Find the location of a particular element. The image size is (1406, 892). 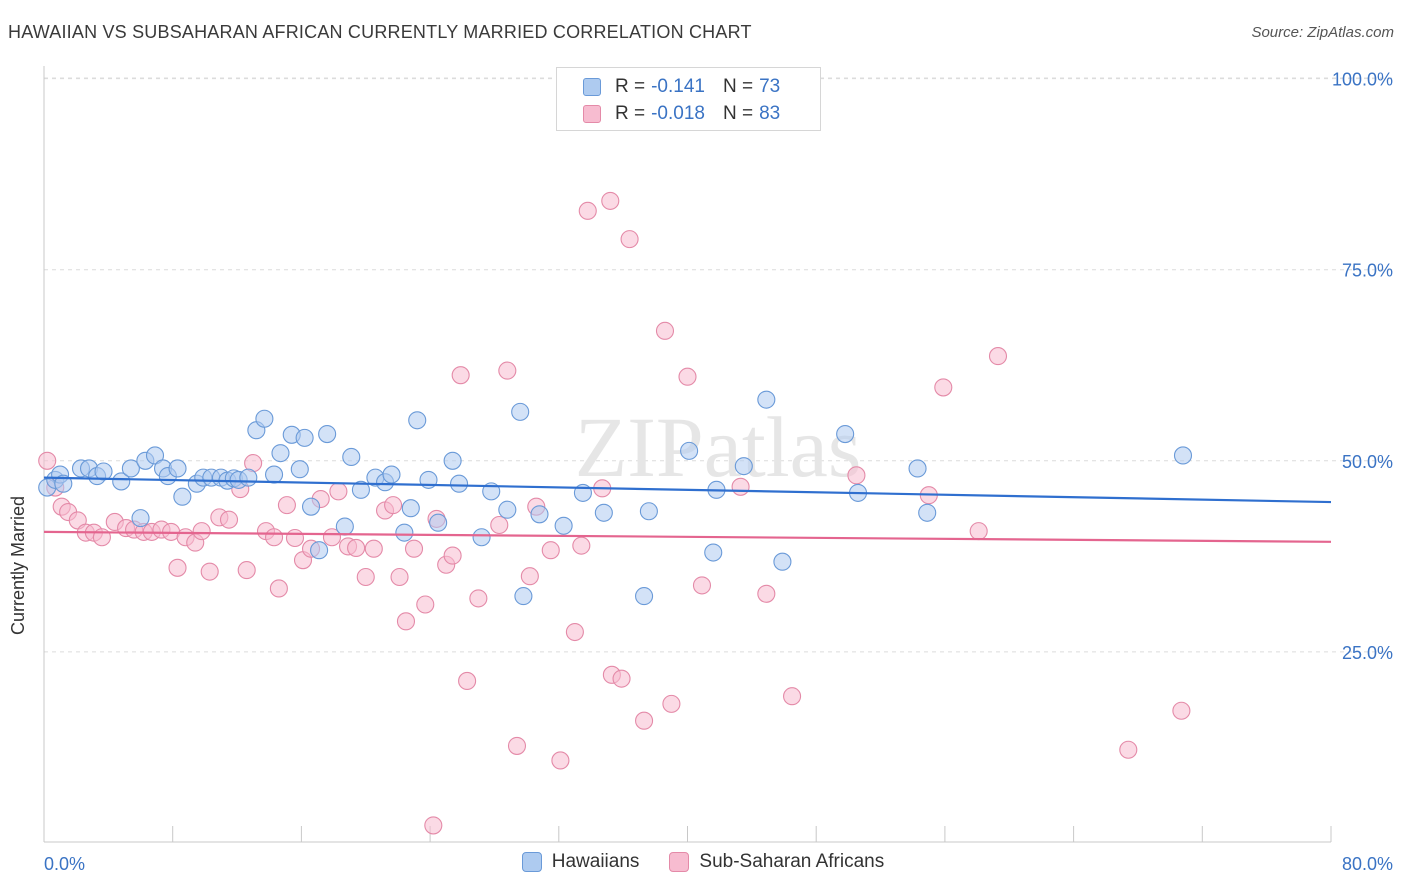

legend-item-hawaiians: Hawaiians is located at coordinates (580, 862).